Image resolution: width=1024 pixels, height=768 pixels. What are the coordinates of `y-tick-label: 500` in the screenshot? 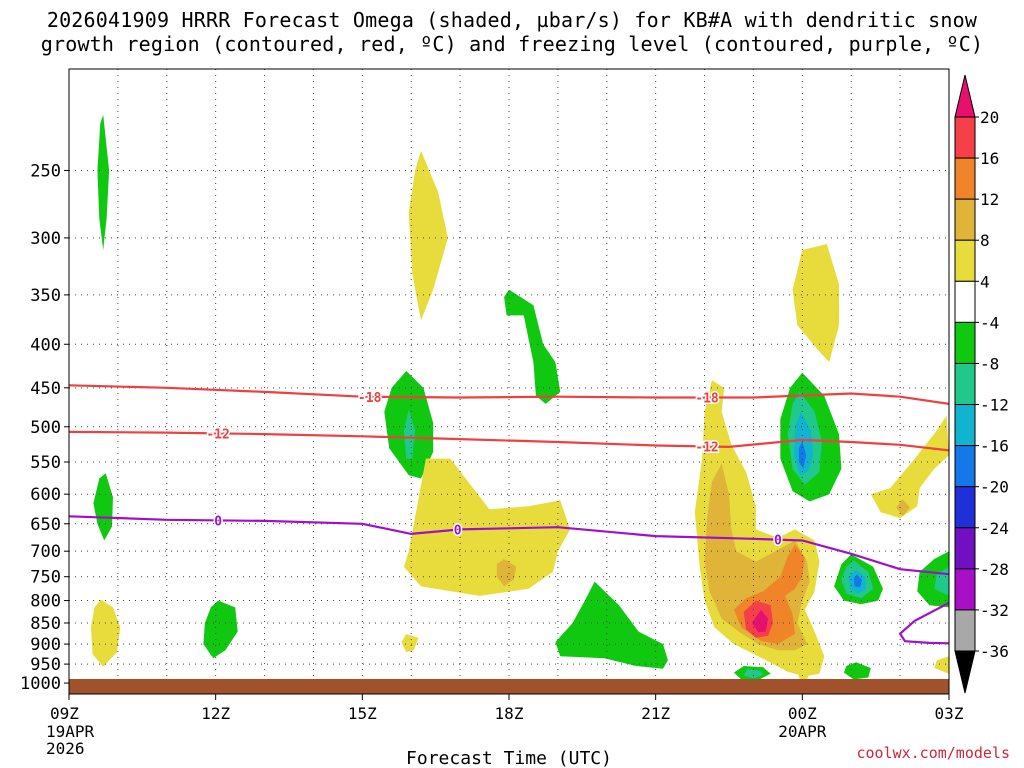 It's located at (45, 428).